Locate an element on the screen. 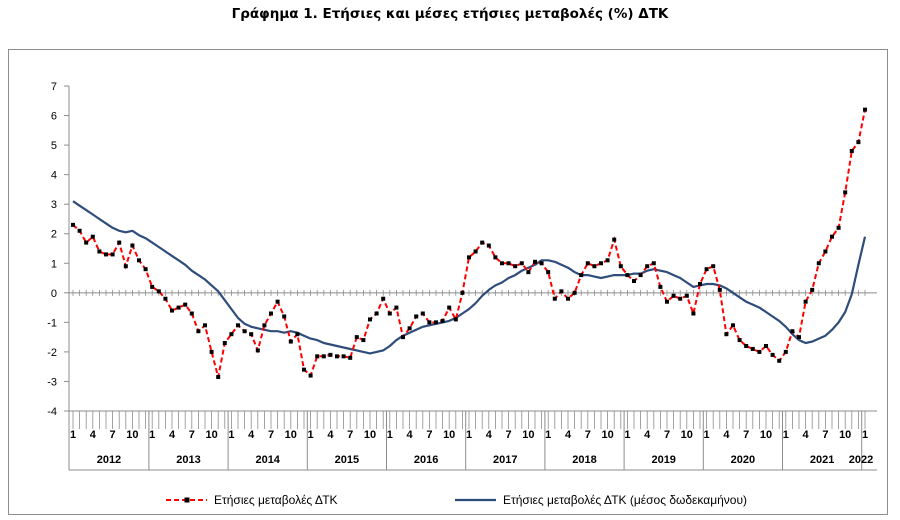  y-tick-label: 1 is located at coordinates (54, 264).